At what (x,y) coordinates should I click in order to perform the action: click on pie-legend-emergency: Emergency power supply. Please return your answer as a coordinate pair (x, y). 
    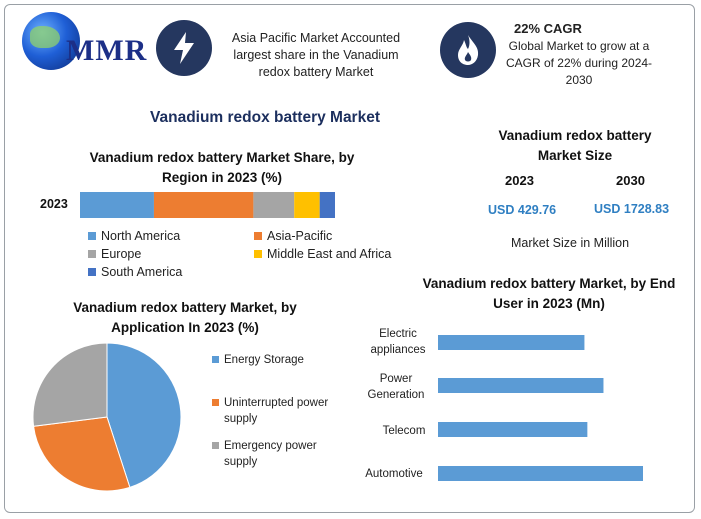
    Looking at the image, I should click on (280, 454).